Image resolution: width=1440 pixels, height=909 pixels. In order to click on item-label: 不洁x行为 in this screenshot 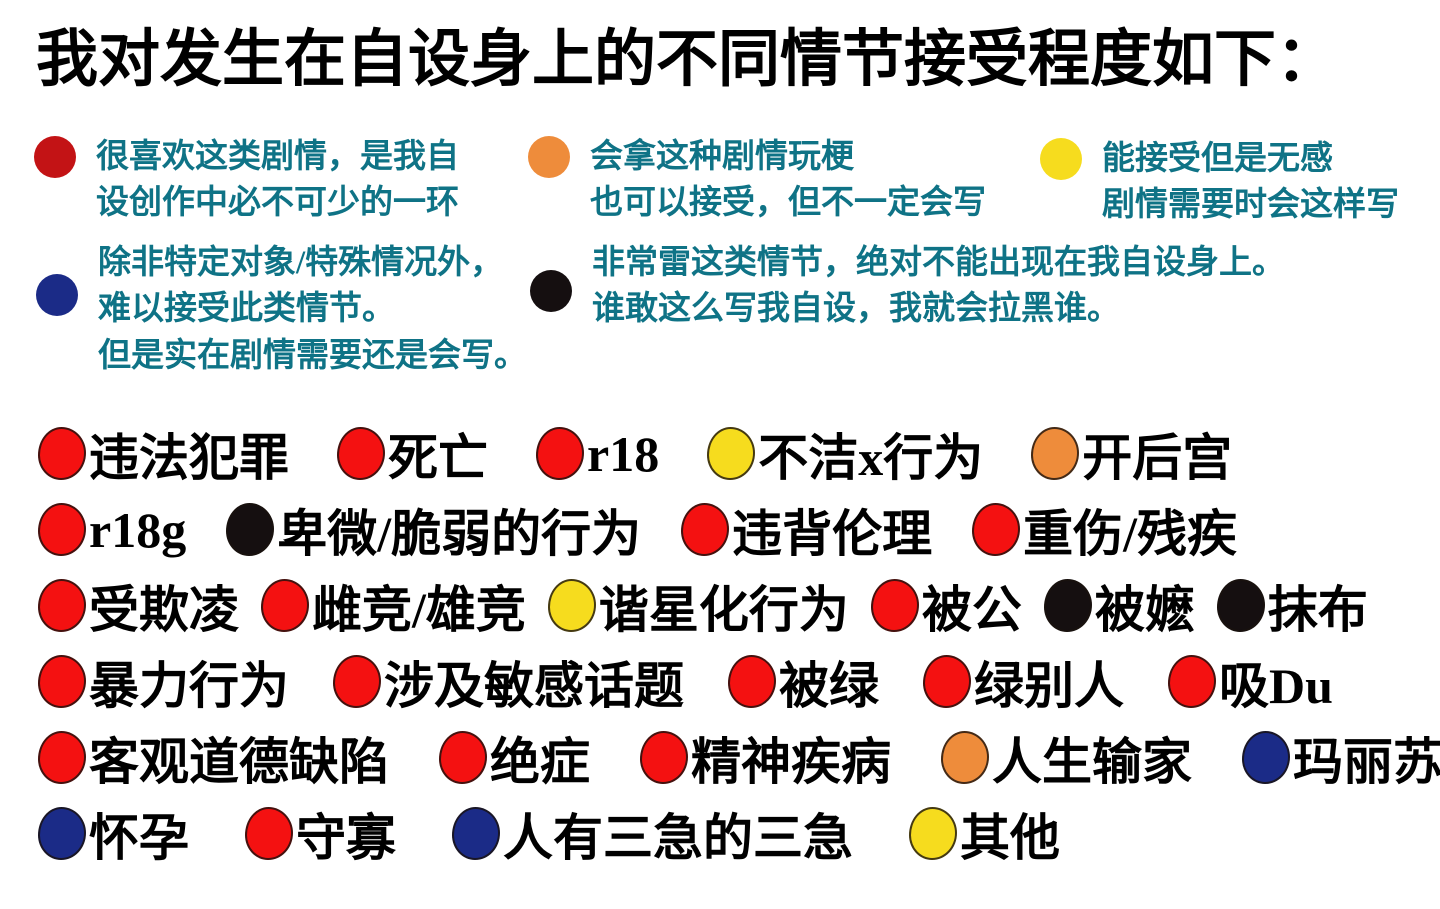, I will do `click(871, 457)`.